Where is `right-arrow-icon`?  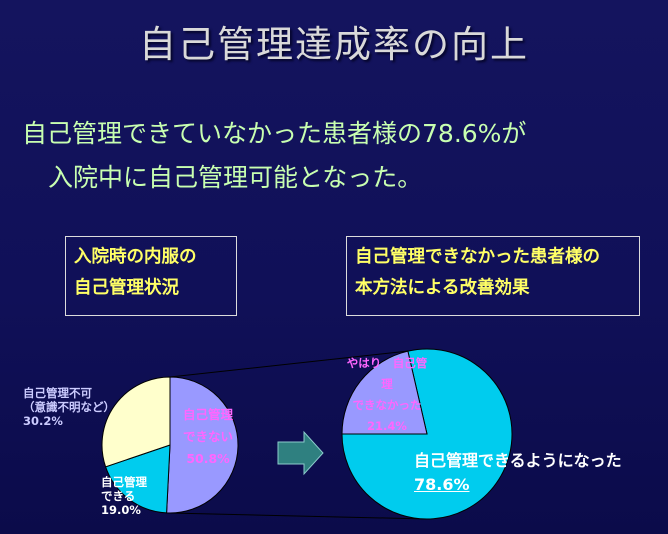
right-arrow-icon is located at coordinates (300, 453).